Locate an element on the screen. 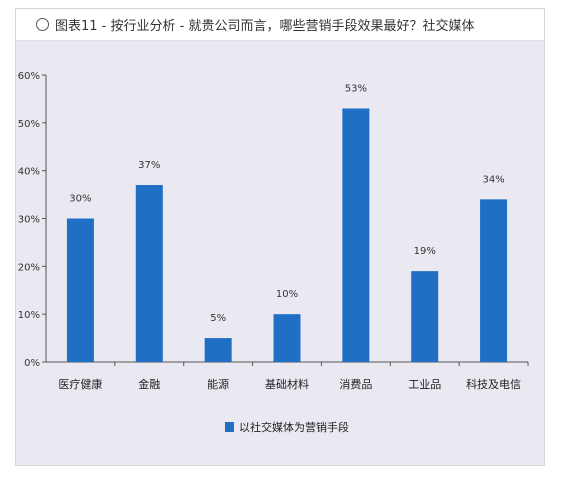  y-tick-label: 30% is located at coordinates (29, 220).